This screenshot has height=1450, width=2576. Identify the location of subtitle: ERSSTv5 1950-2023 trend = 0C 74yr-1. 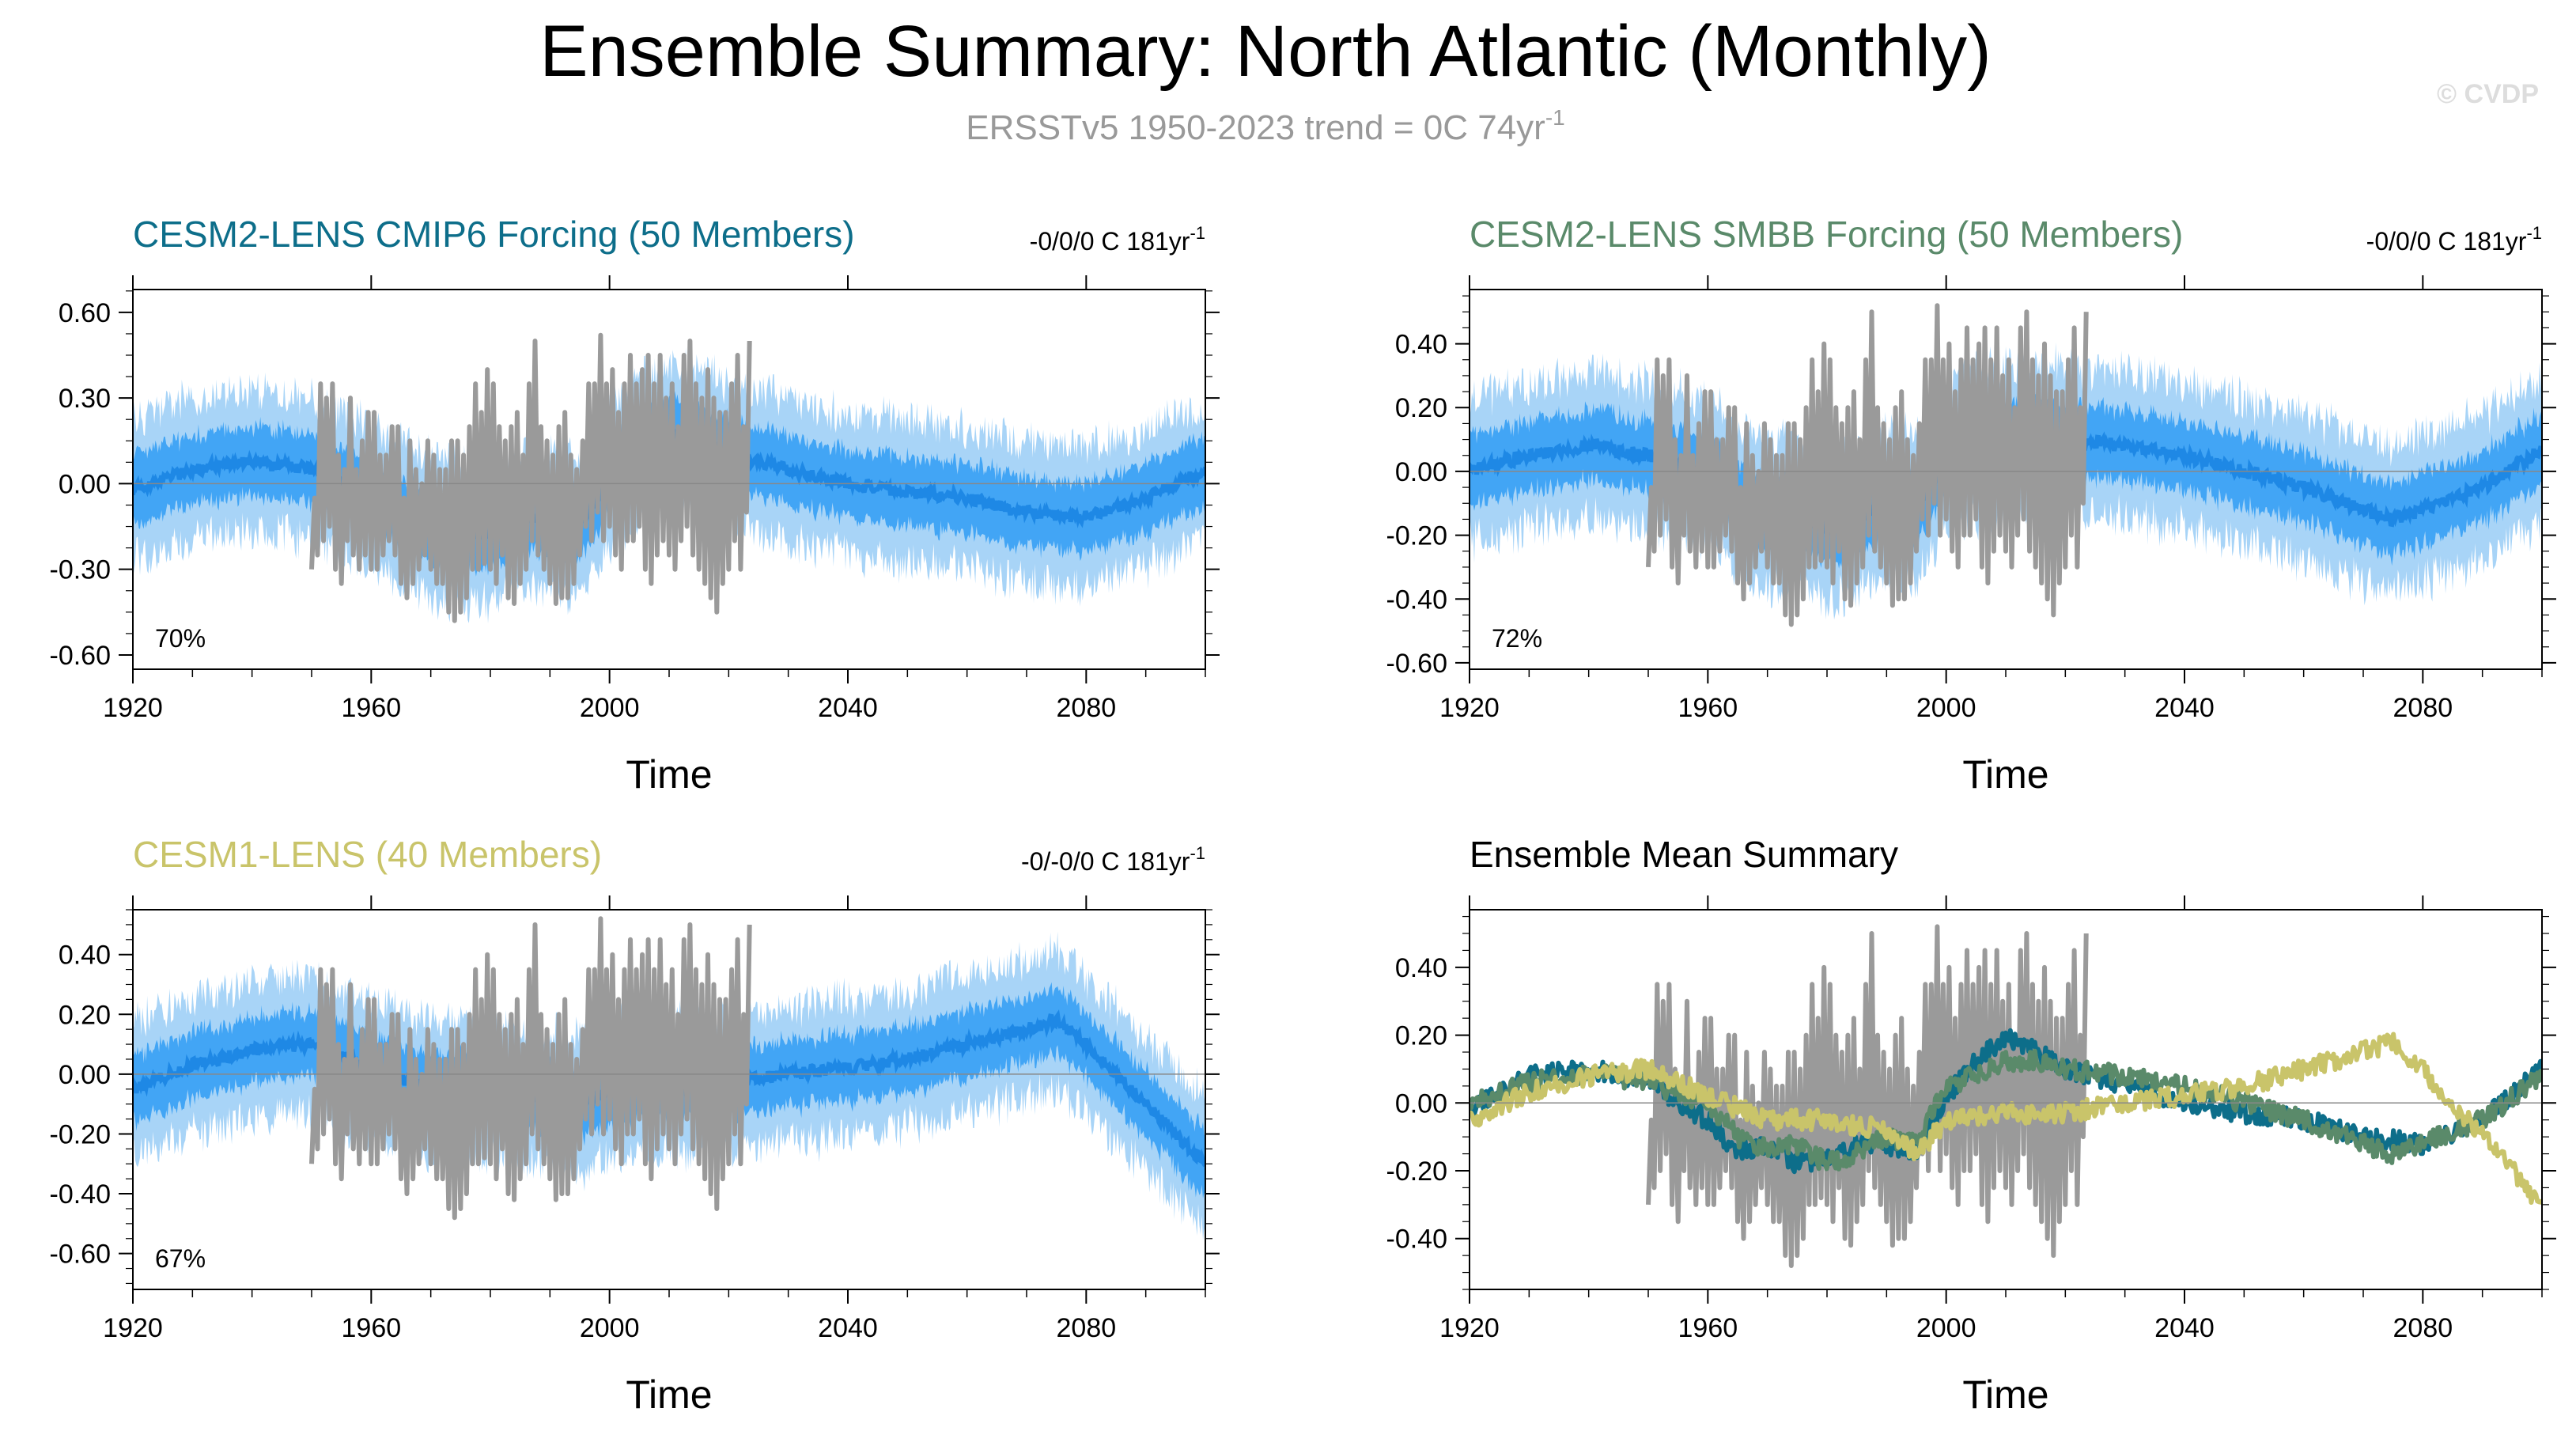
(1265, 126).